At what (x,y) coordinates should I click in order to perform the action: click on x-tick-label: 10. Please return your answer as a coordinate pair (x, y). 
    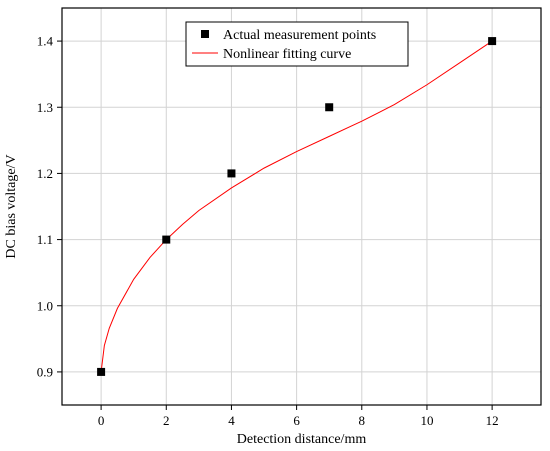
    Looking at the image, I should click on (426, 420).